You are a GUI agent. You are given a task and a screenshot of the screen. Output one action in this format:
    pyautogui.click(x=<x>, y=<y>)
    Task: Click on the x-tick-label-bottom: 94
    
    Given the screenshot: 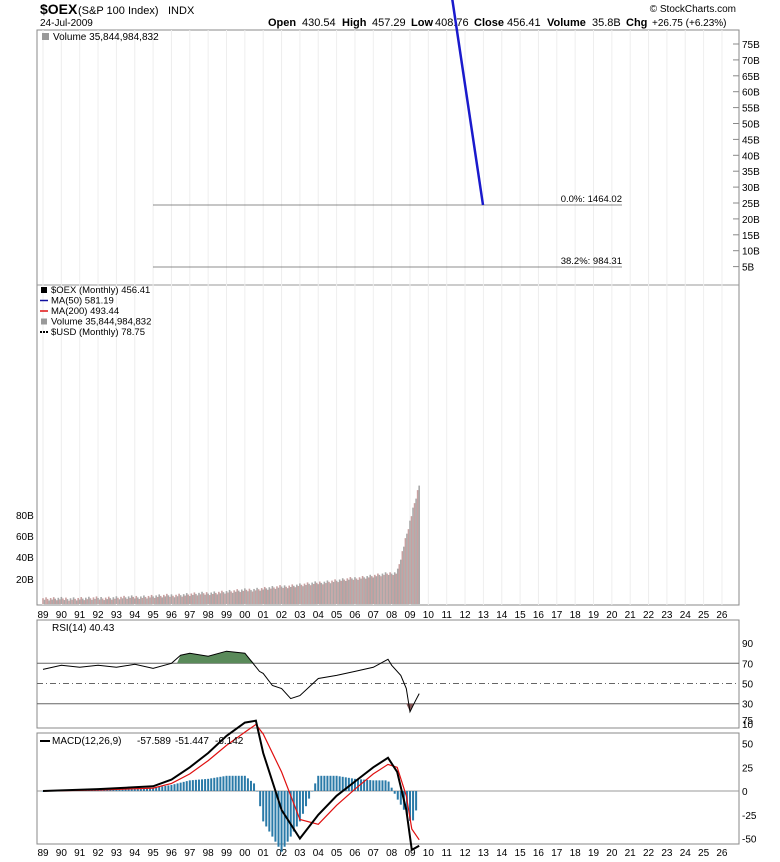 What is the action you would take?
    pyautogui.click(x=135, y=853)
    